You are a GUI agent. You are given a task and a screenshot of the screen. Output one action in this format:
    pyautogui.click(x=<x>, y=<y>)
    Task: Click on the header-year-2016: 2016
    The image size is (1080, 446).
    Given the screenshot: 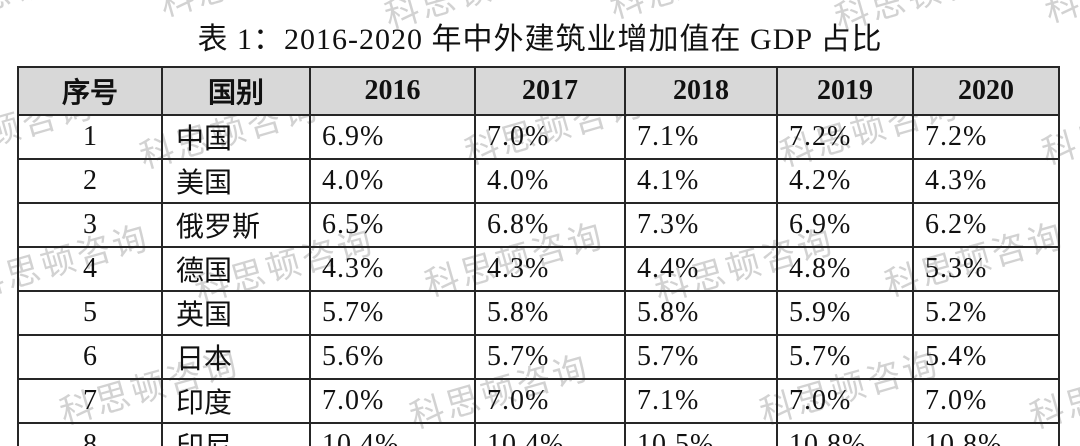 What is the action you would take?
    pyautogui.click(x=392, y=91)
    